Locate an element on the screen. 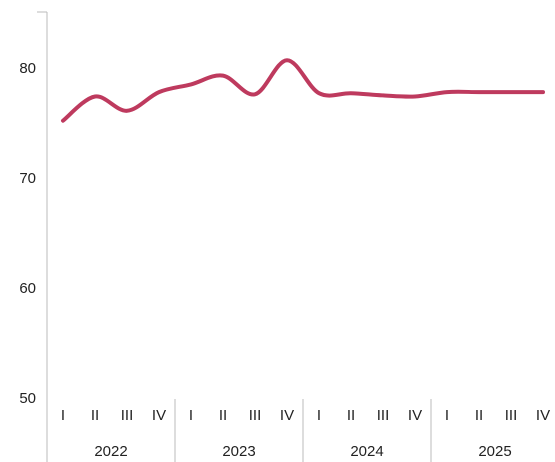  x-group-label: 2022 is located at coordinates (110, 451).